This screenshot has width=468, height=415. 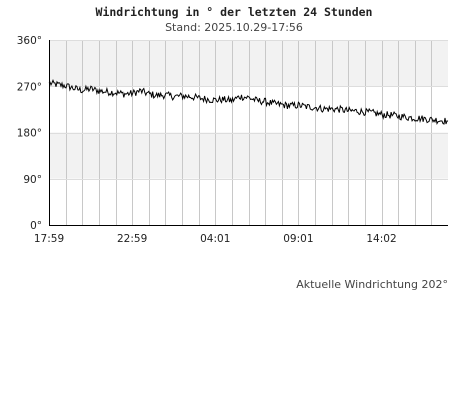 I want to click on series-group, so click(x=248, y=101).